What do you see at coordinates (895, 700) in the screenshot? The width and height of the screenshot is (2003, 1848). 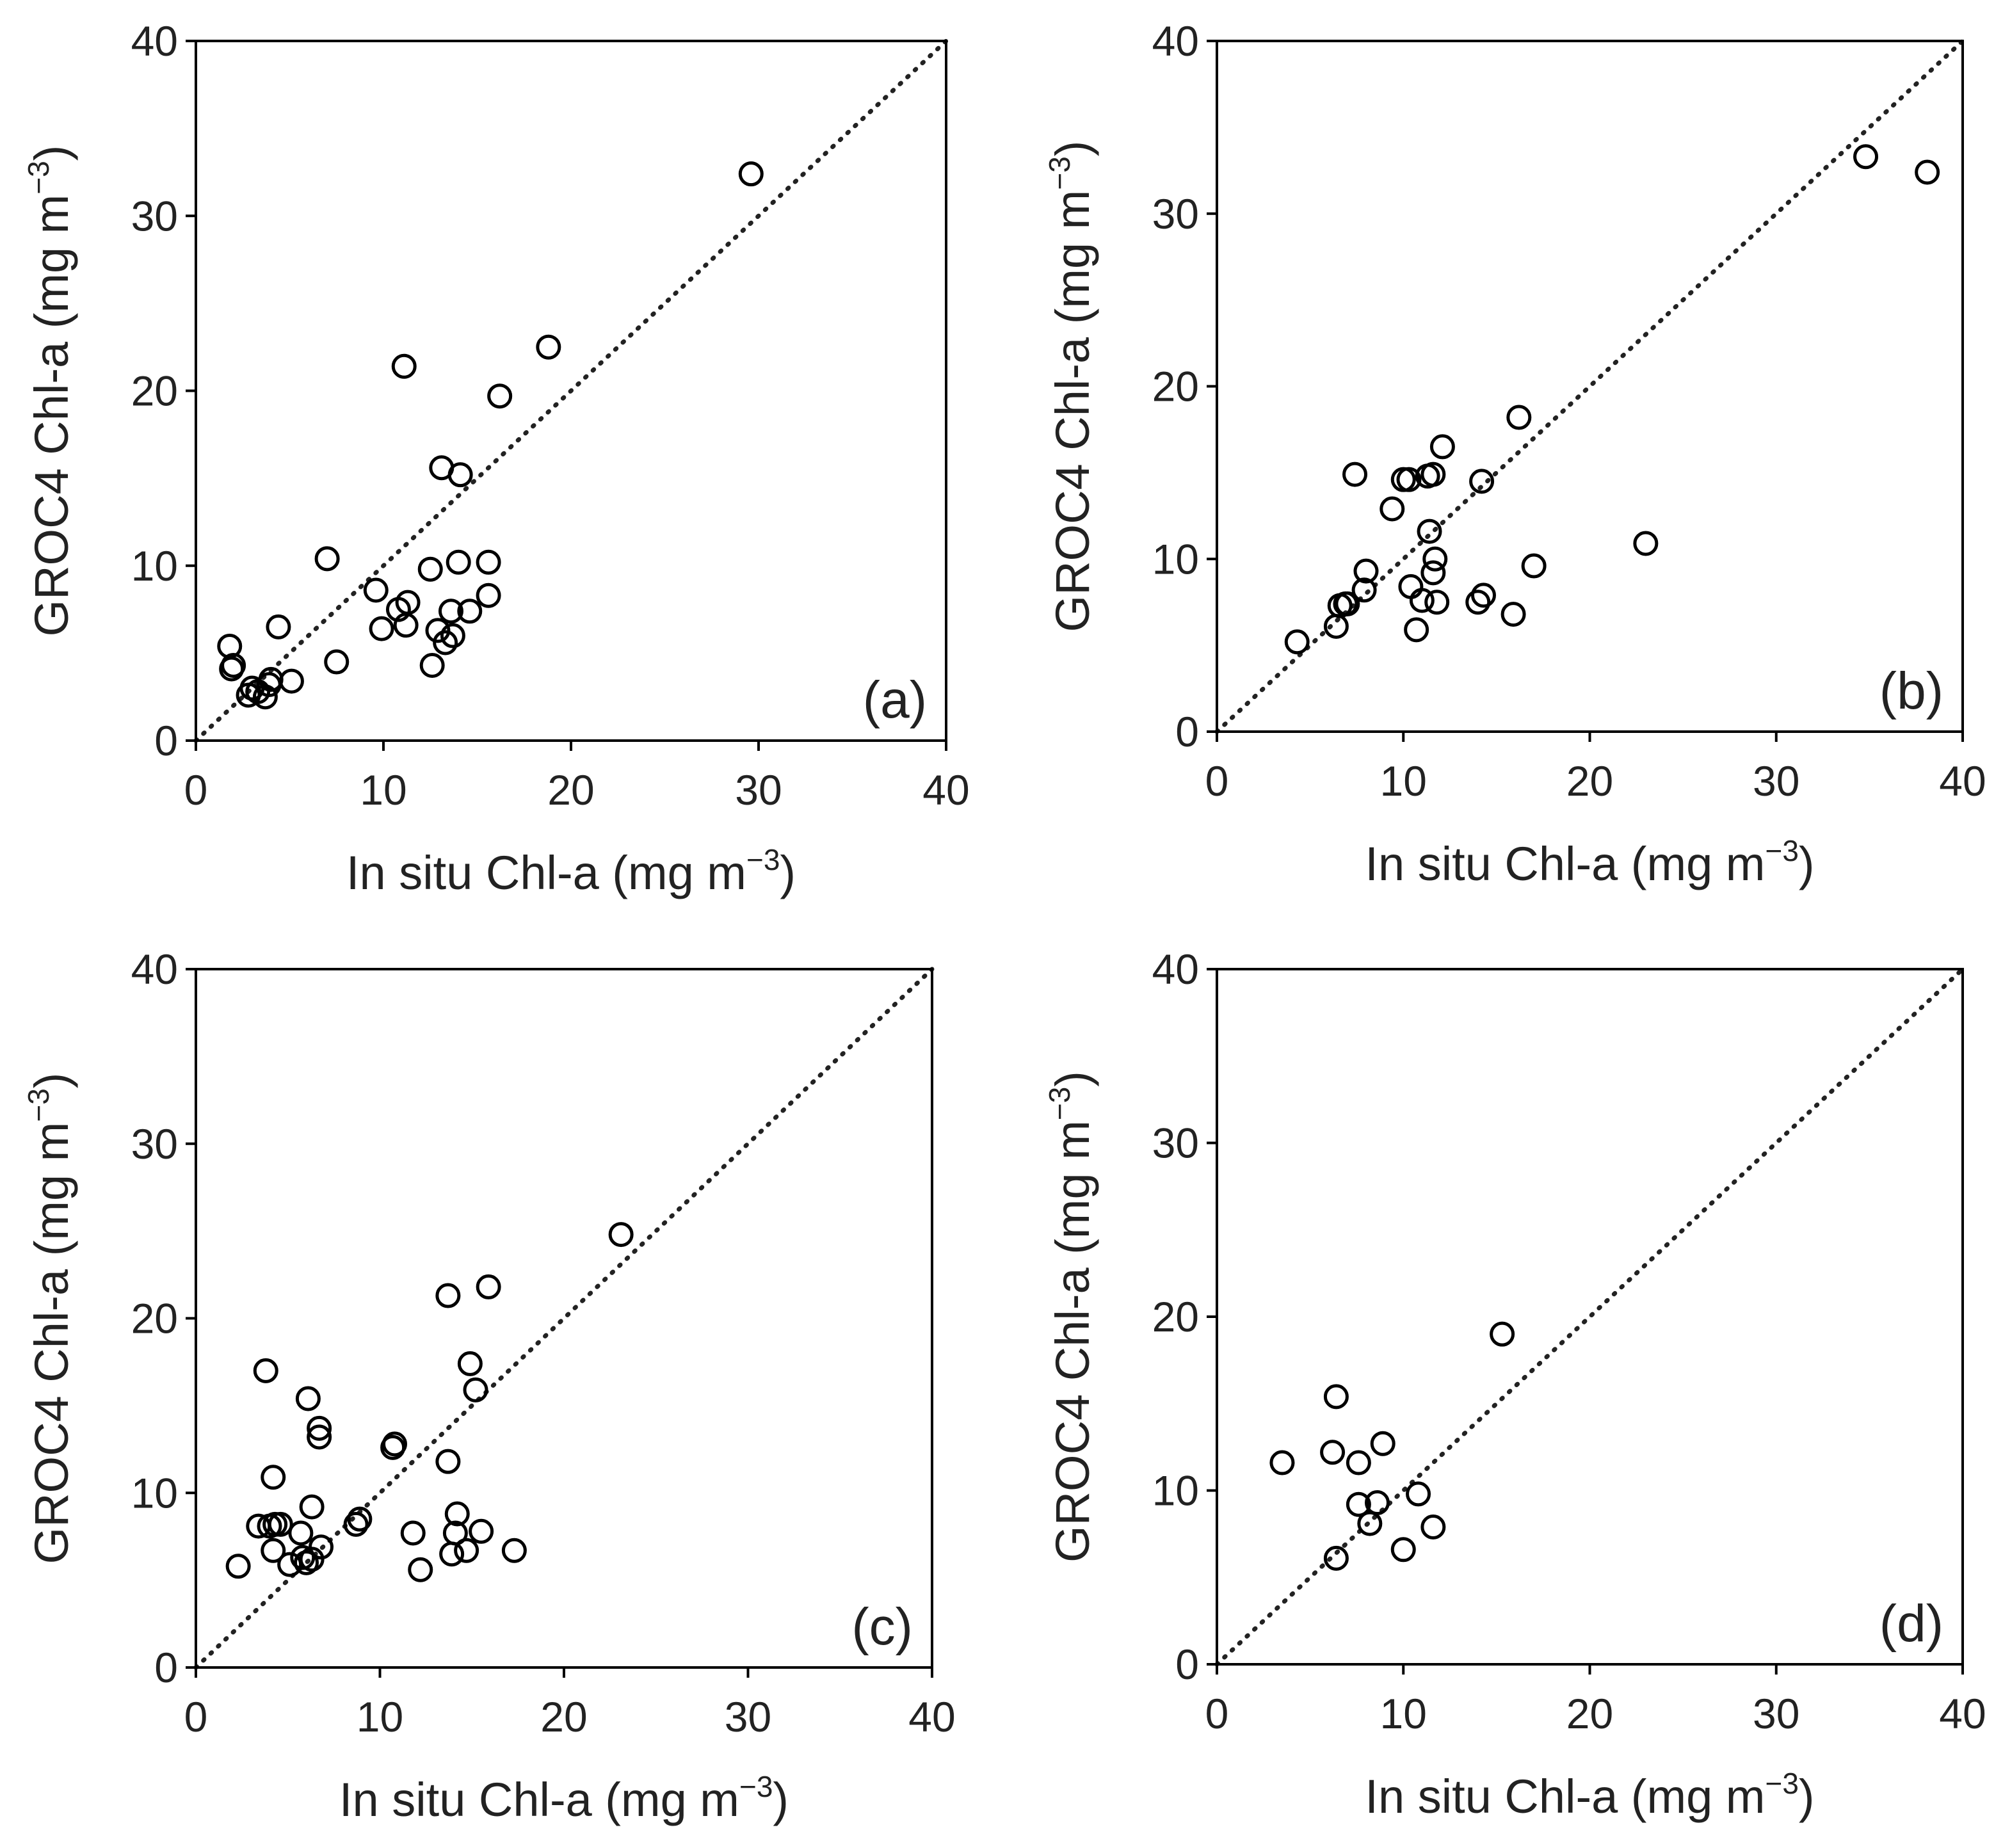 I see `panel-label: (a)` at bounding box center [895, 700].